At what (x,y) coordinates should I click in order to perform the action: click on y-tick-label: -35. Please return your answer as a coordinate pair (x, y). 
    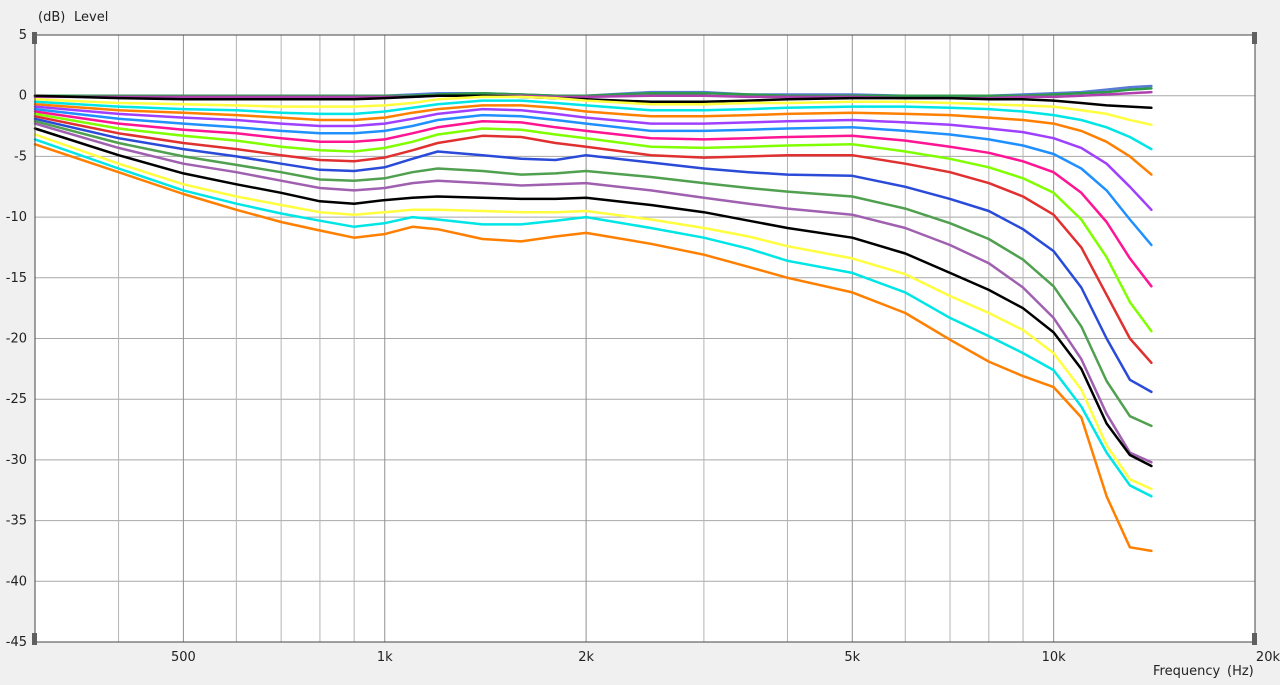
    Looking at the image, I should click on (16, 521).